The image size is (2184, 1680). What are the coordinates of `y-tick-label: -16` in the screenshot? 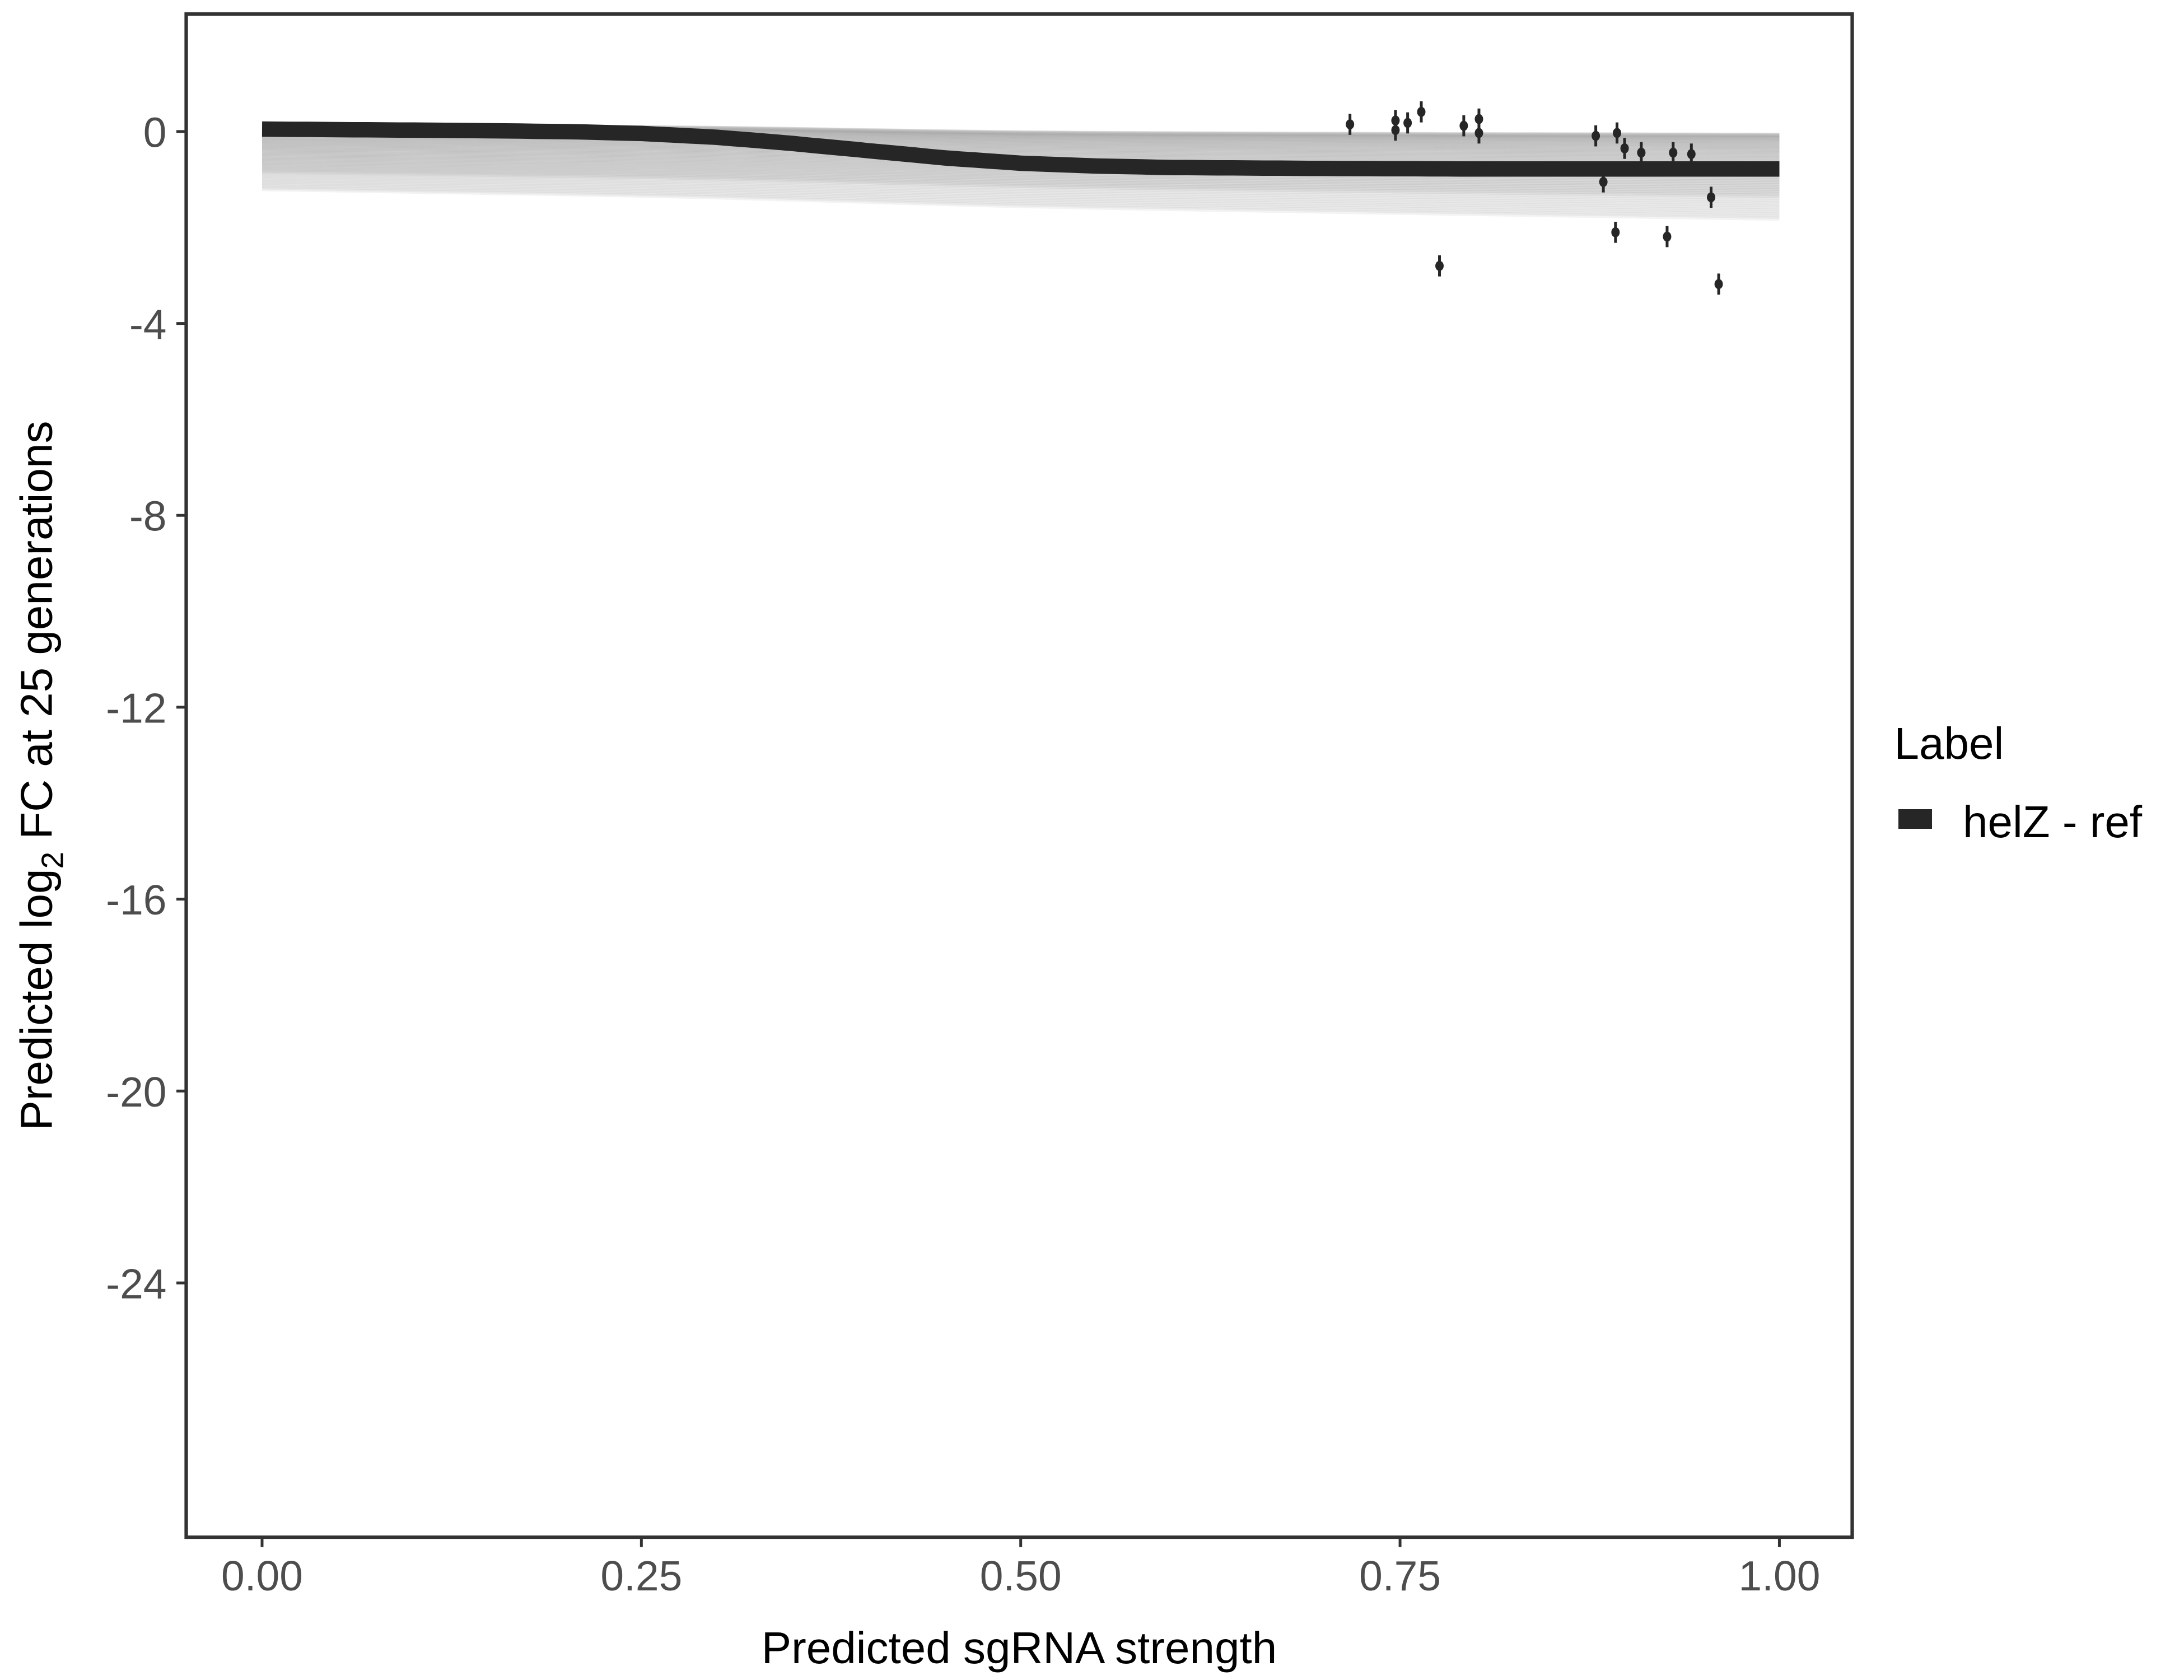 It's located at (136, 900).